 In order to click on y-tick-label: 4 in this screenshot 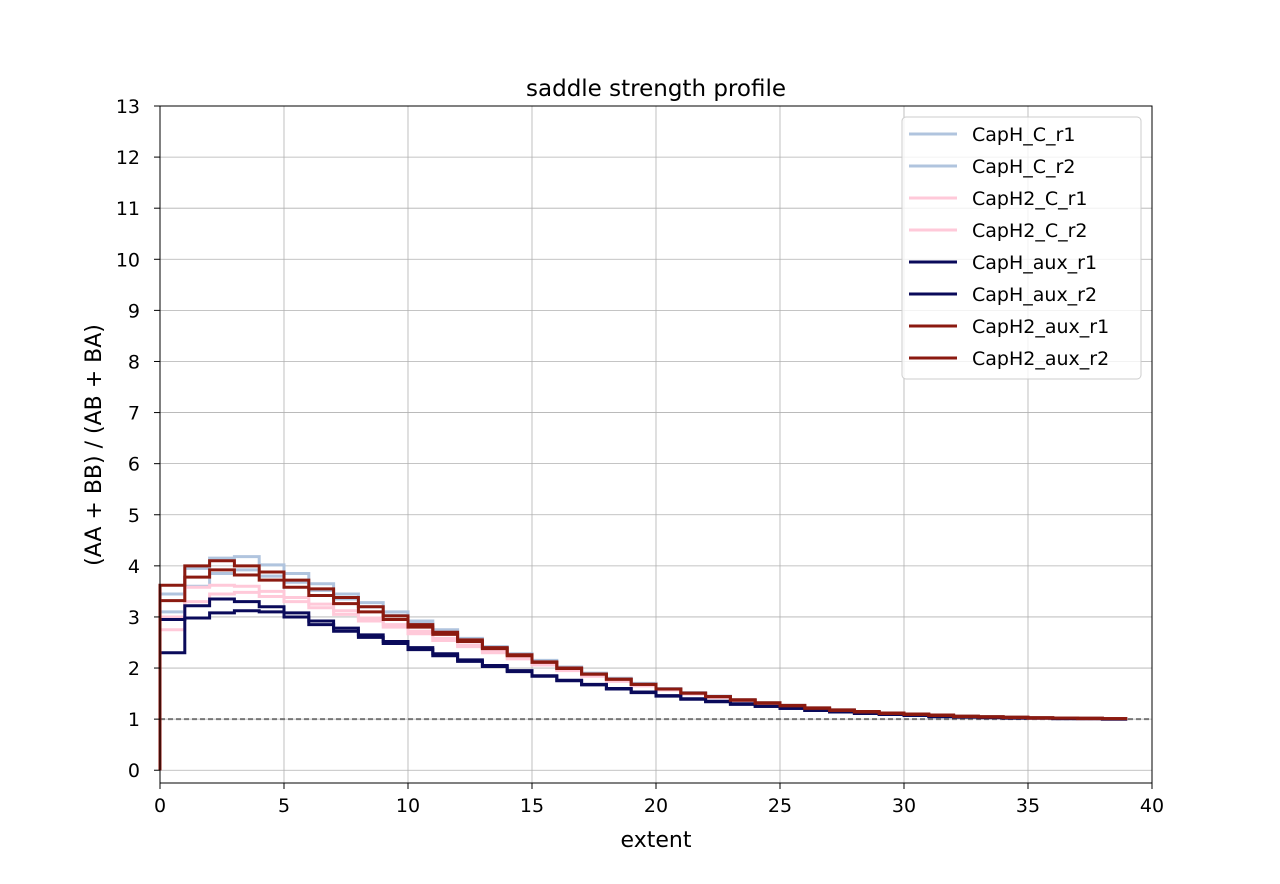, I will do `click(134, 567)`.